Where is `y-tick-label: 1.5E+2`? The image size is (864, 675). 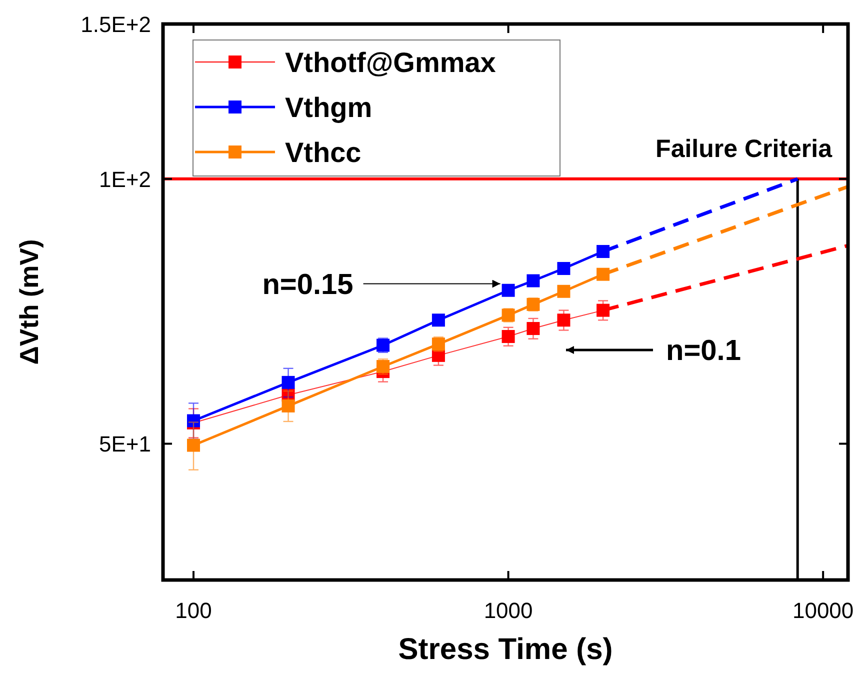
y-tick-label: 1.5E+2 is located at coordinates (115, 24).